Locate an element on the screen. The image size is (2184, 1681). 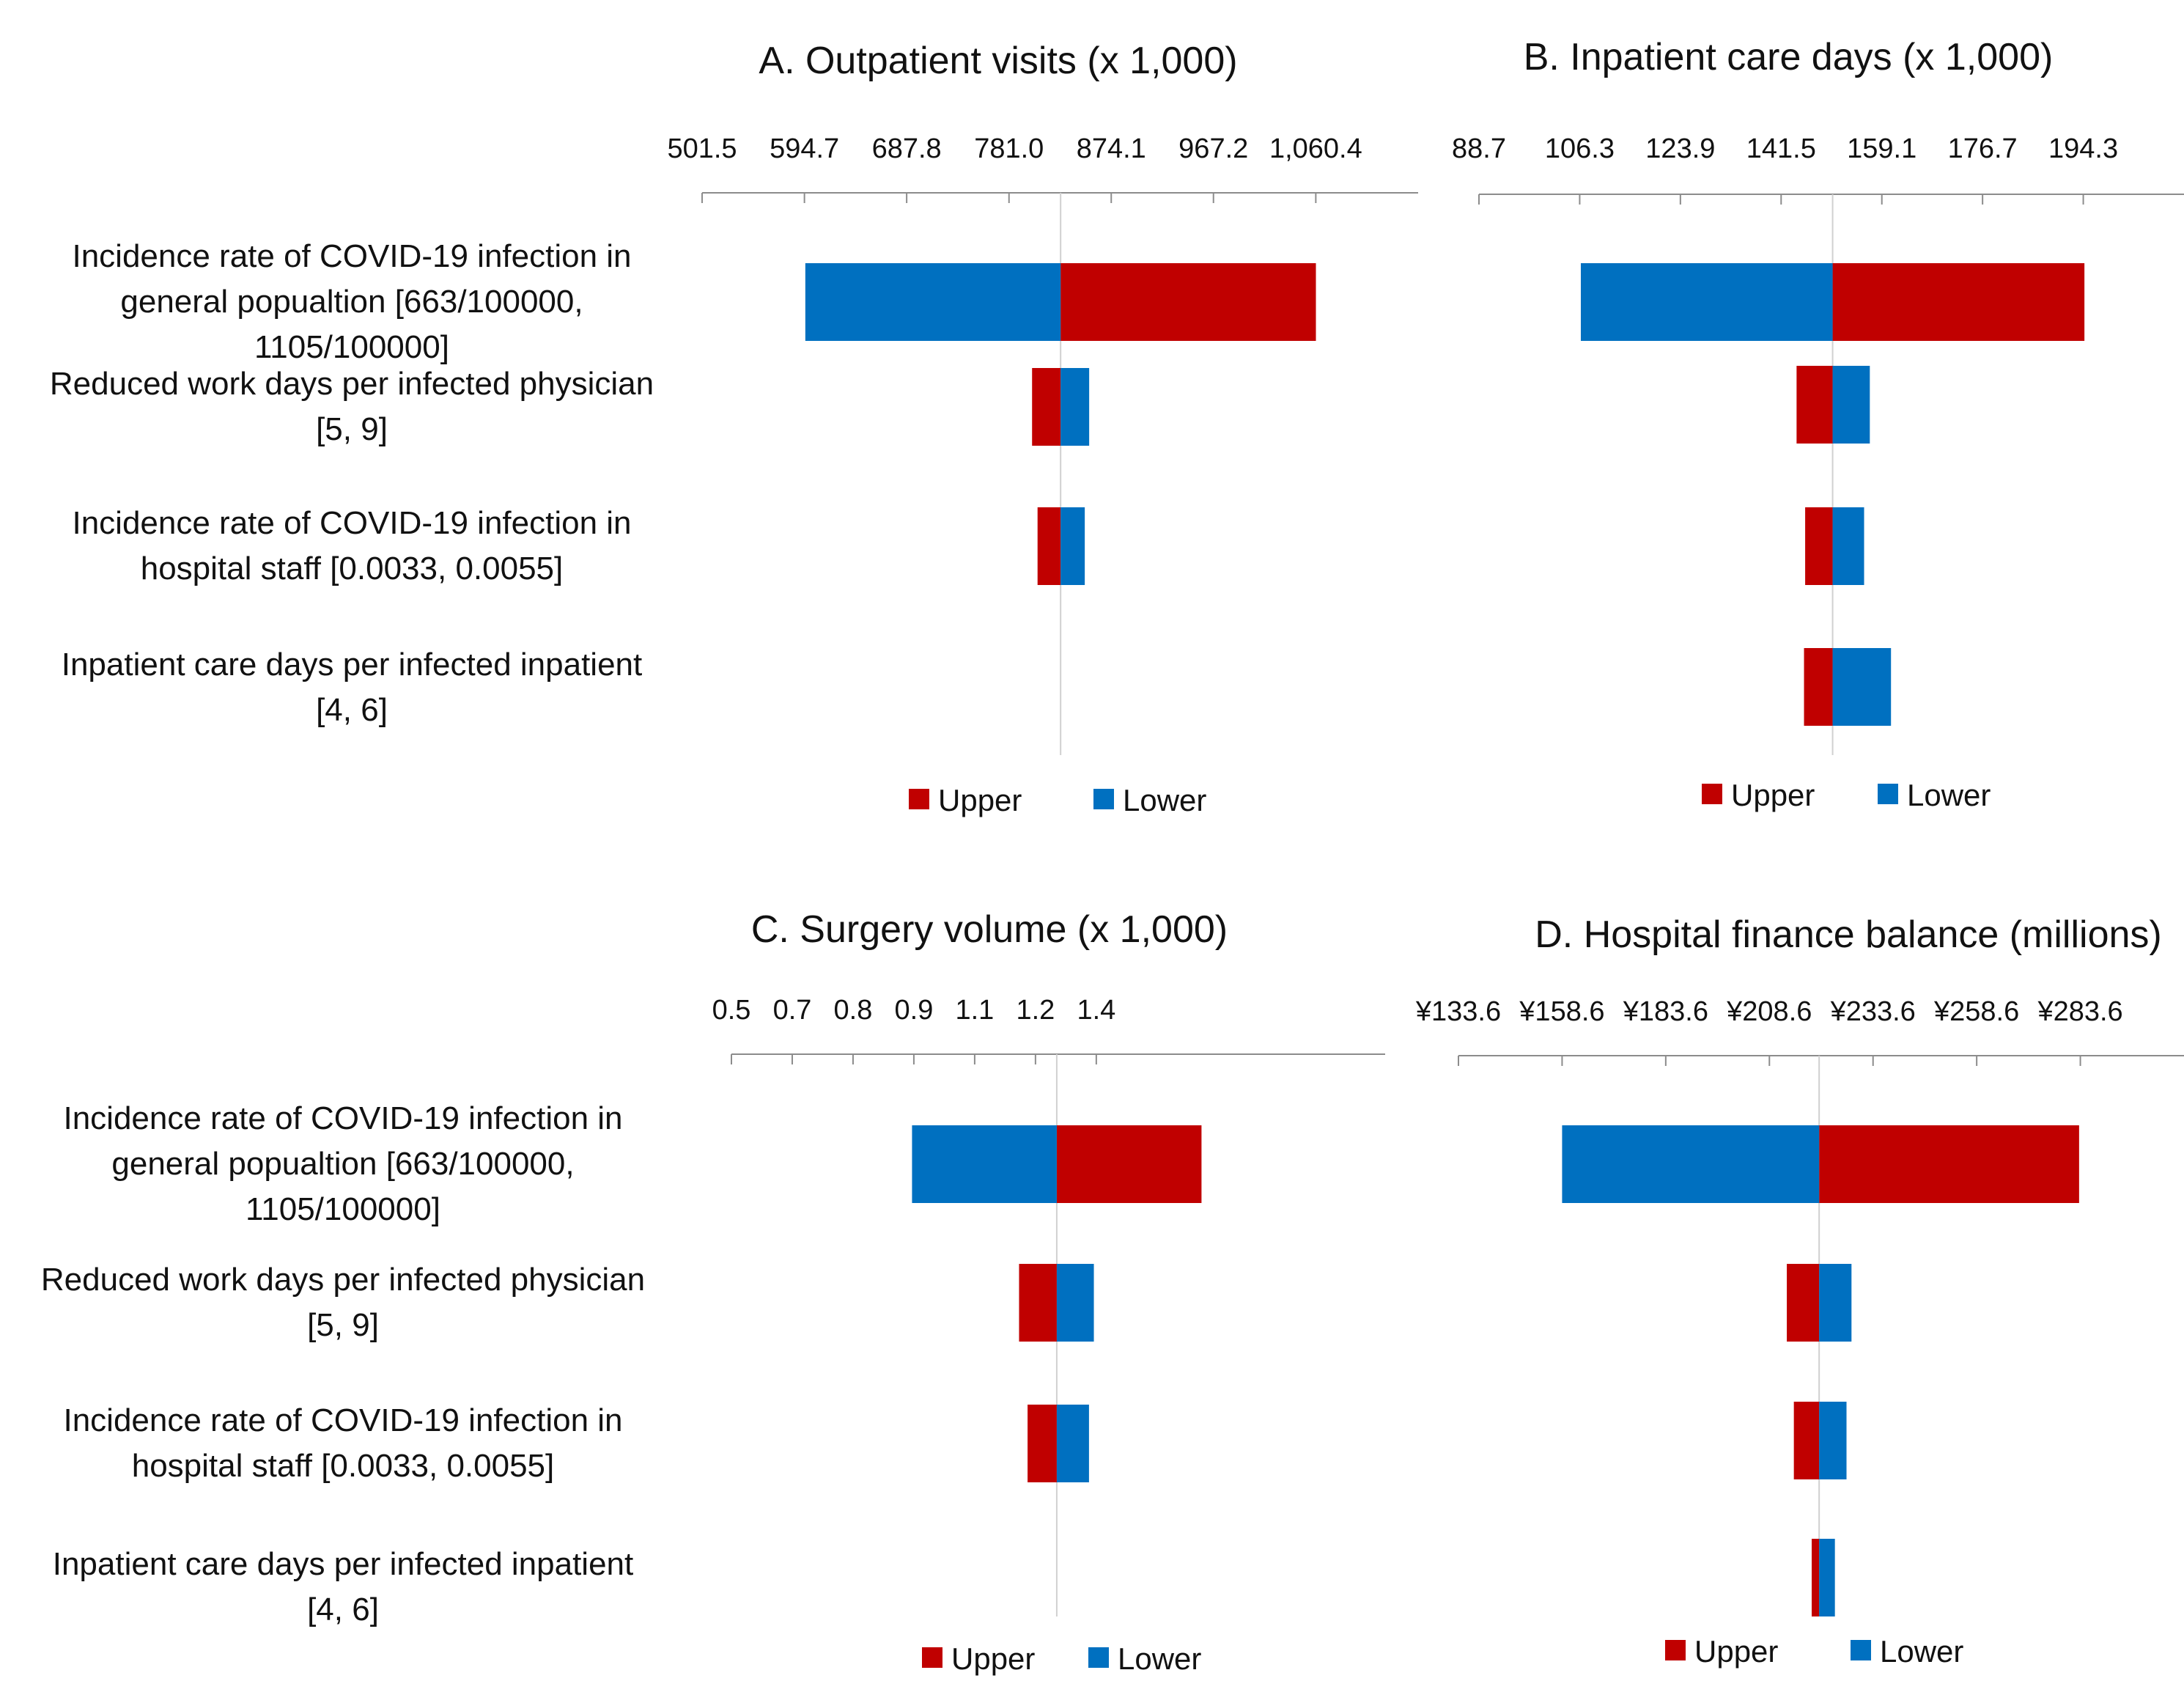
x-tick-label: 0.5 is located at coordinates (731, 1010).